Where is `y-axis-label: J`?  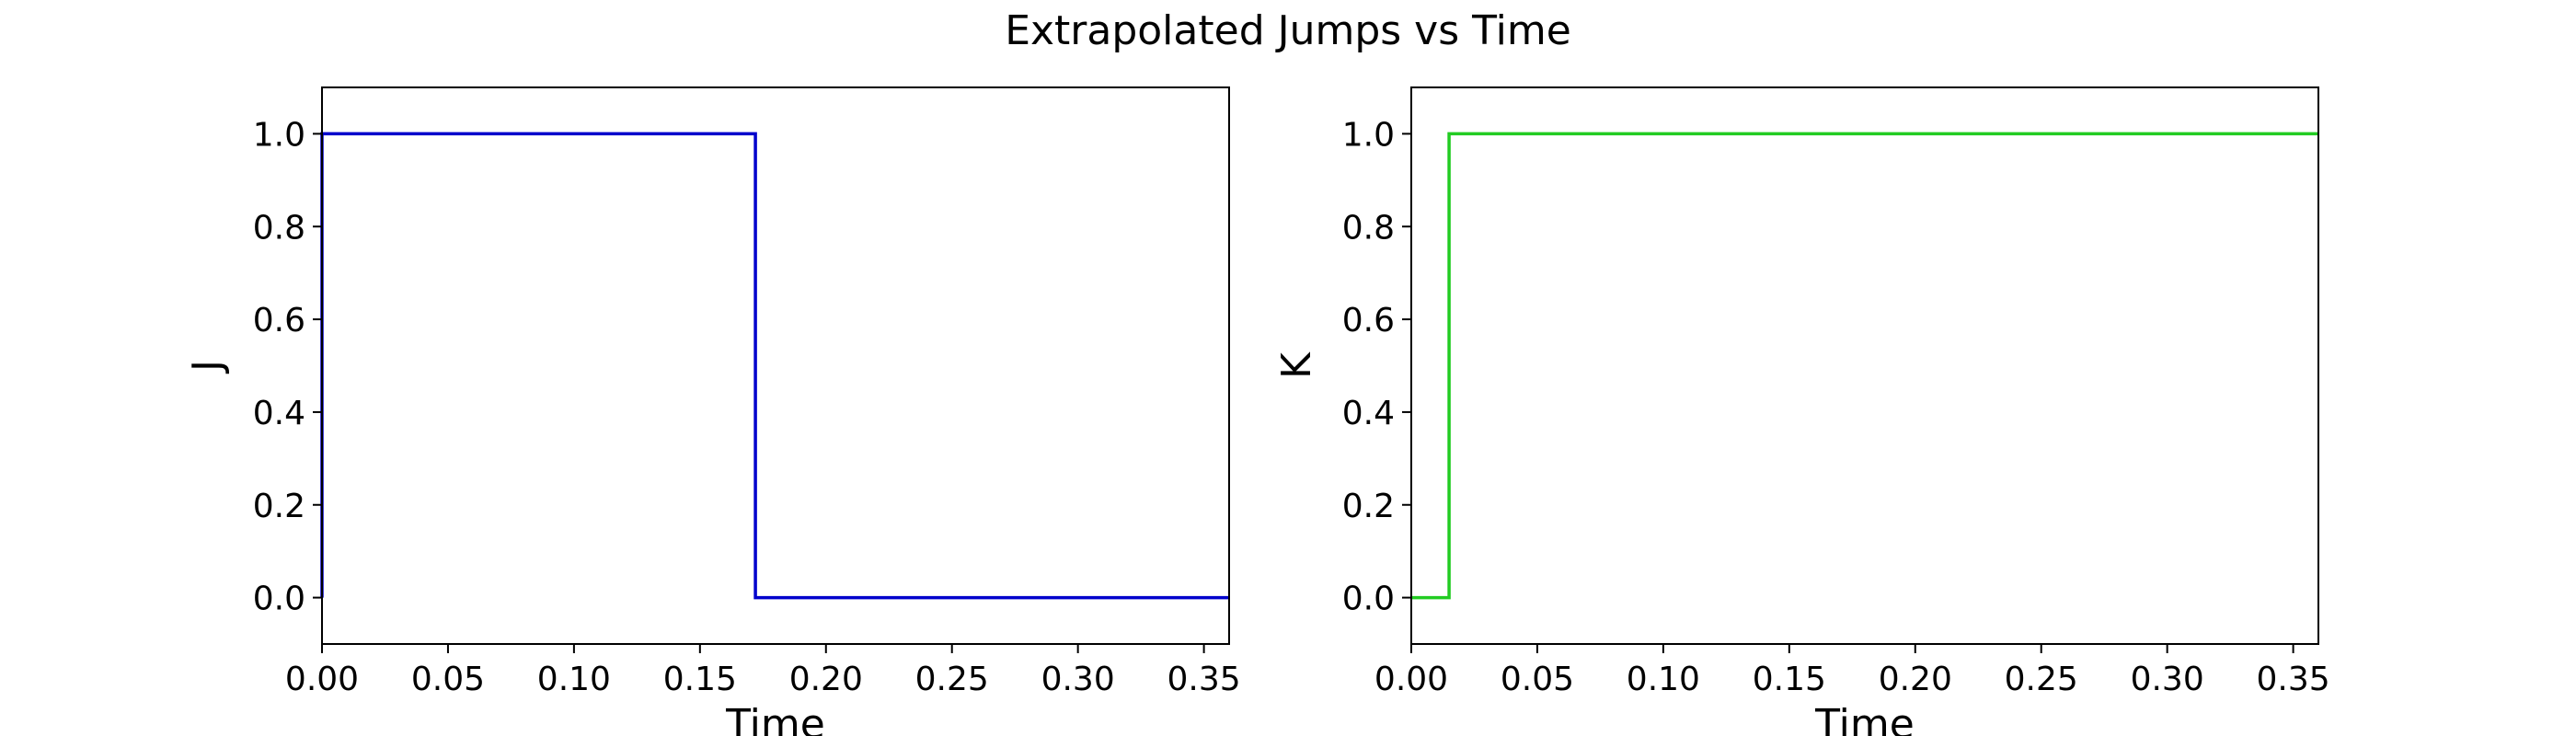
y-axis-label: J is located at coordinates (207, 367).